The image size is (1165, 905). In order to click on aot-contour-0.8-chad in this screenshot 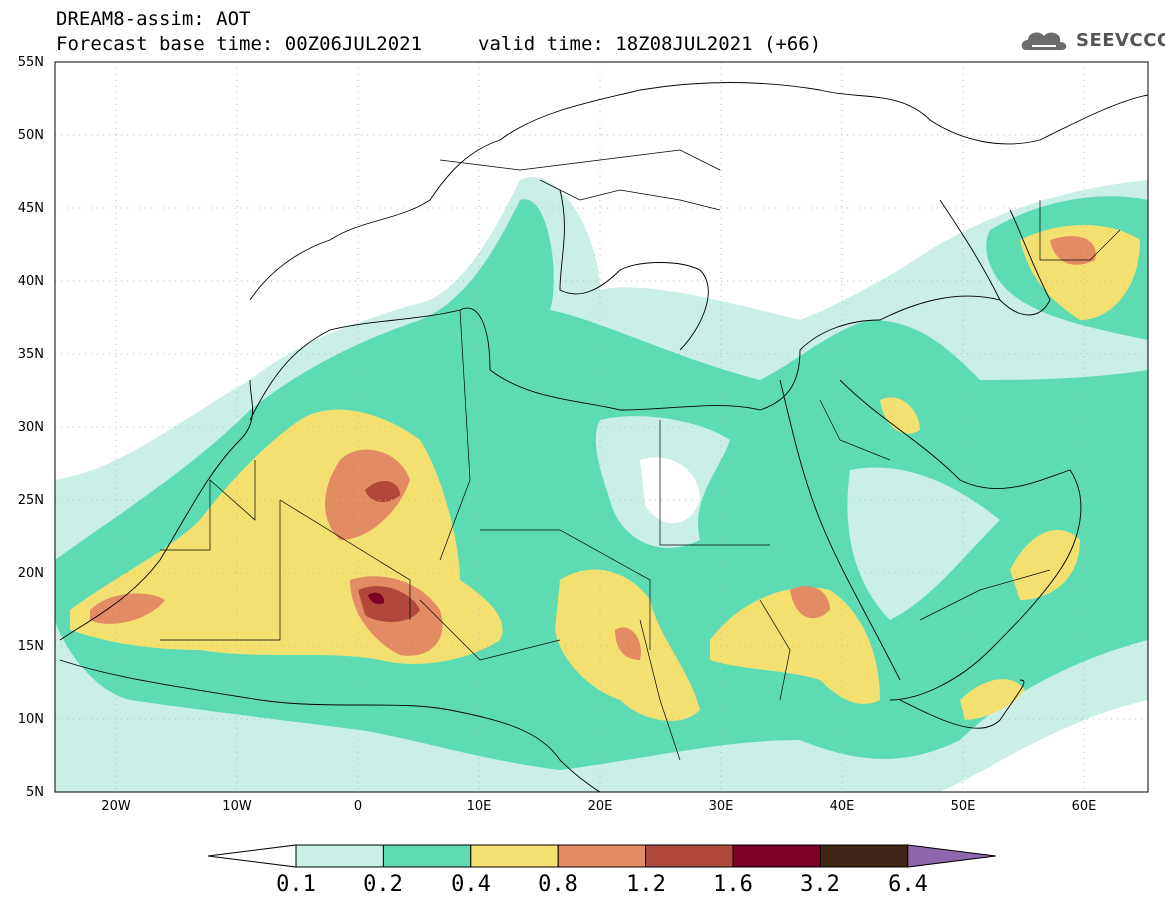, I will do `click(628, 643)`.